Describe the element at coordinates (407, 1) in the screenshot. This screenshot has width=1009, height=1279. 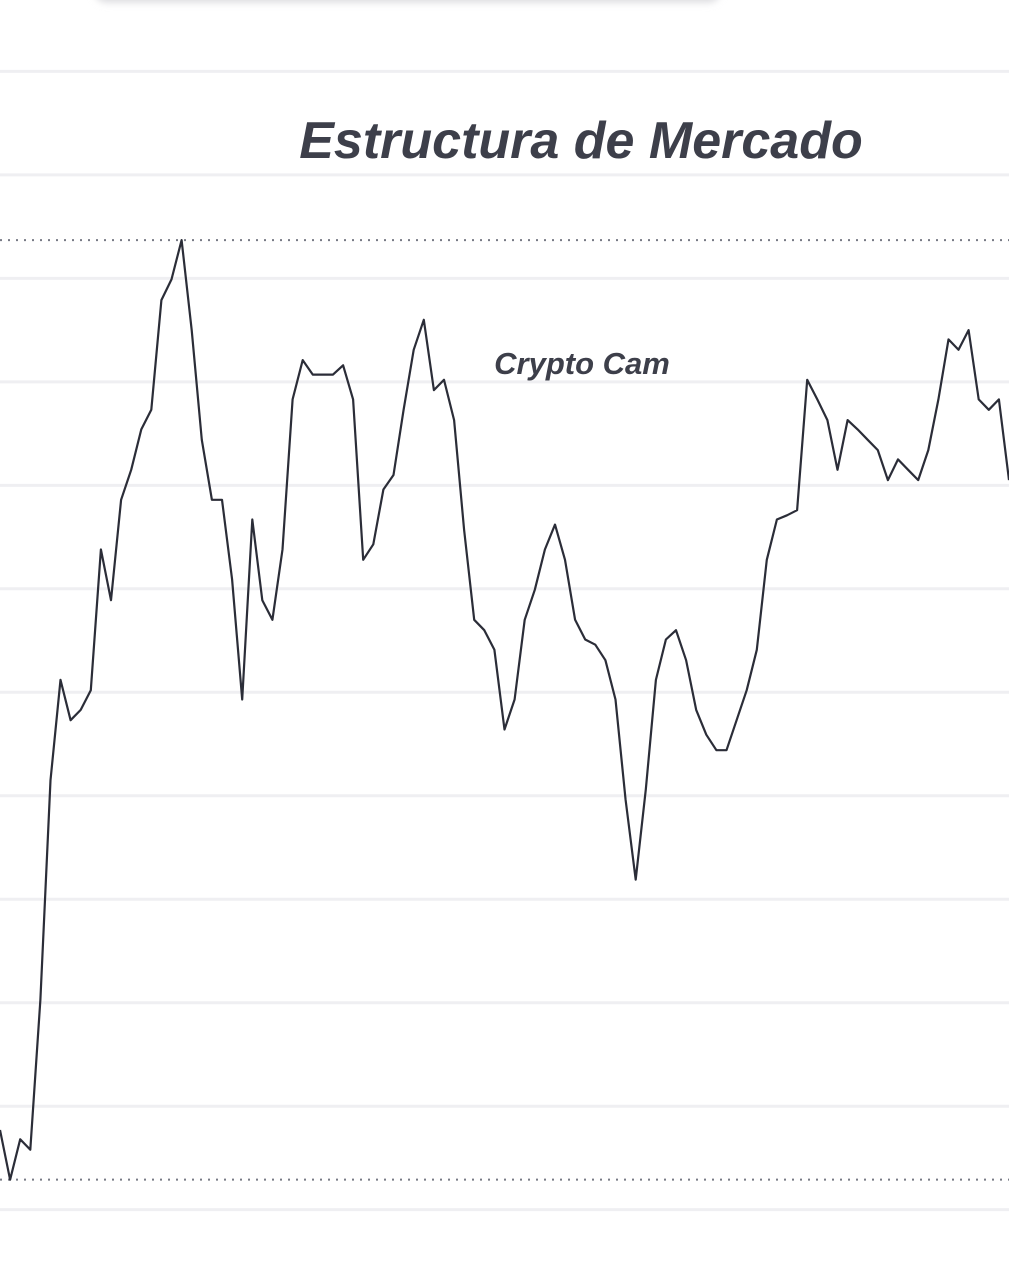
I see `toolbar-shadow` at that location.